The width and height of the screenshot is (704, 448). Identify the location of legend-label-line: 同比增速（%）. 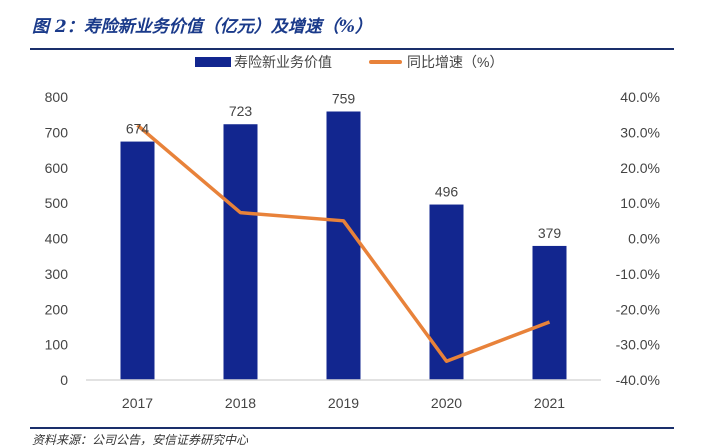
(455, 62).